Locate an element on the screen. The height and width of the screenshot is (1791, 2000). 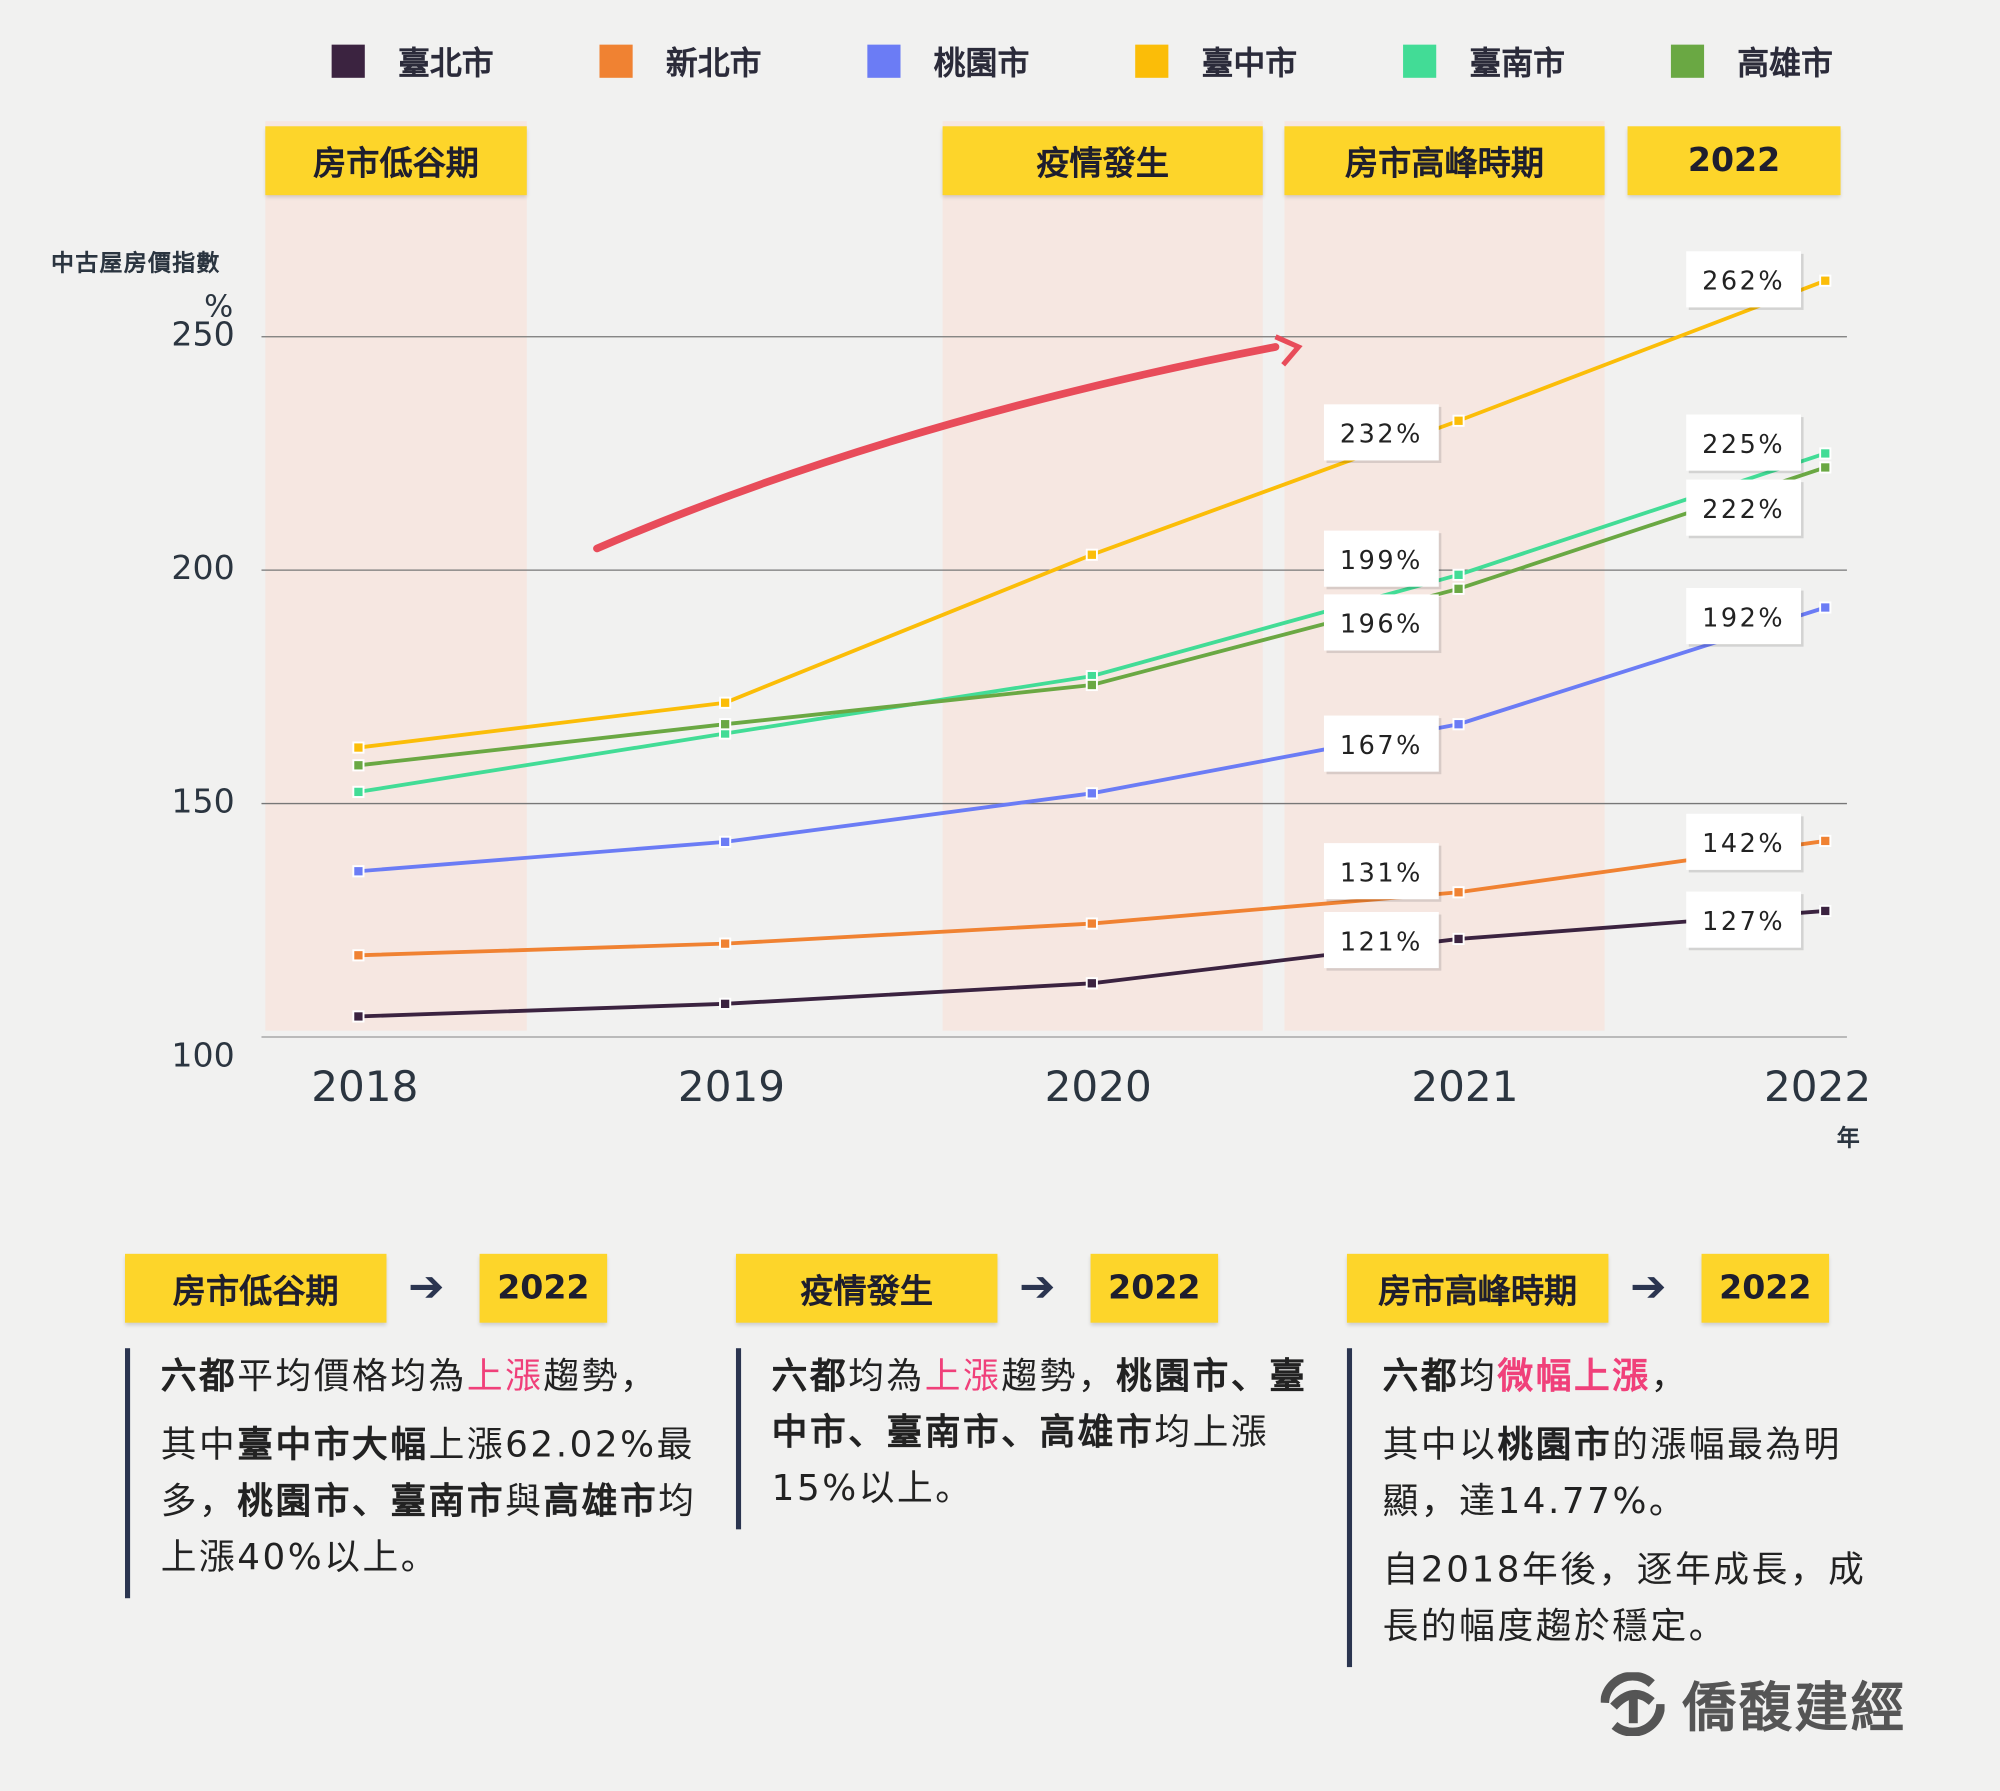
trend-arrow-head is located at coordinates (1288, 350).